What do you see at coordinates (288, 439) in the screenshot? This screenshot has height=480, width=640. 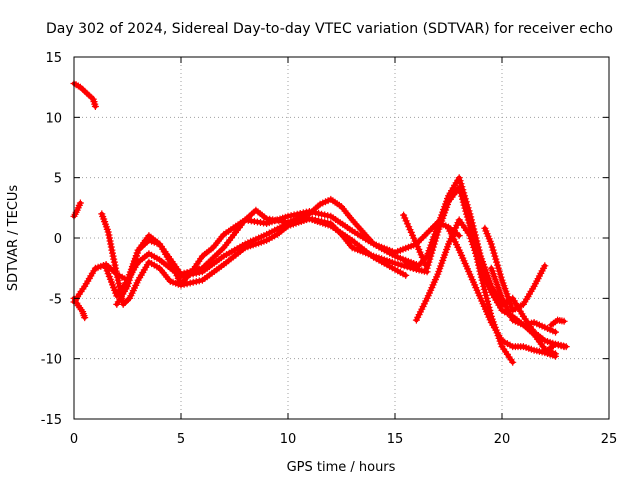 I see `x-tick-label: 10` at bounding box center [288, 439].